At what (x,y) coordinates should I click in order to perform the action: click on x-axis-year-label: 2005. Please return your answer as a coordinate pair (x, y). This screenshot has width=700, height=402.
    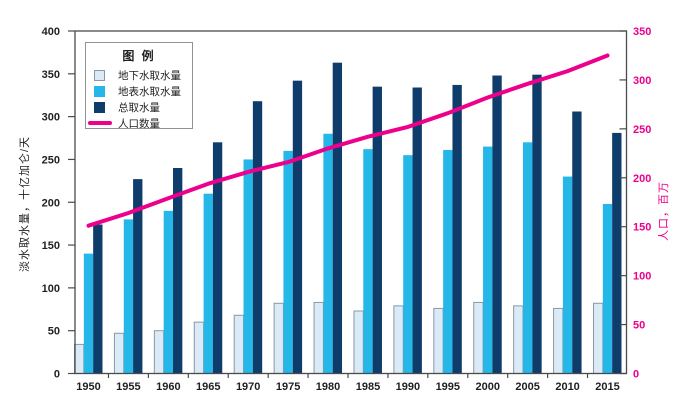
    Looking at the image, I should click on (527, 387).